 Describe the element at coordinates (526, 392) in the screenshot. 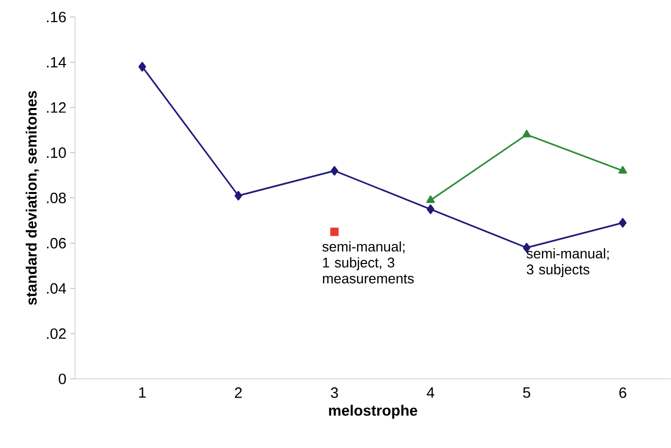

I see `x-tick-label: 5` at that location.